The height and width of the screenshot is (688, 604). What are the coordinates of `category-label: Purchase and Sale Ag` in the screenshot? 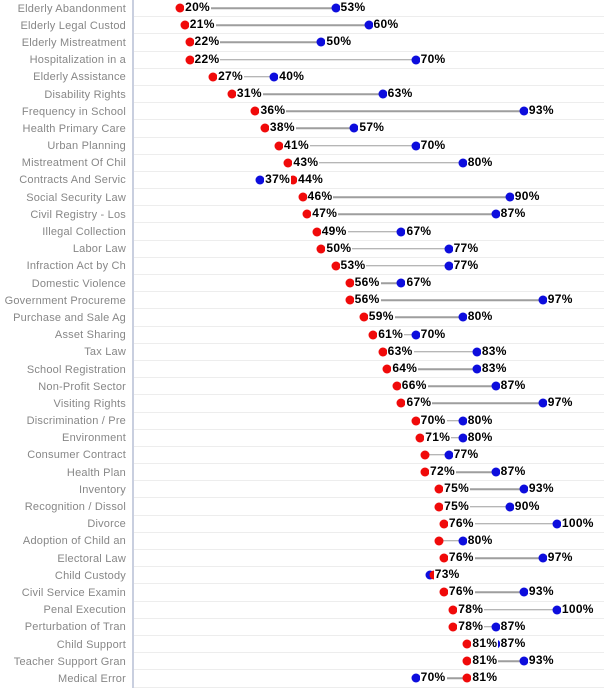 It's located at (69, 317).